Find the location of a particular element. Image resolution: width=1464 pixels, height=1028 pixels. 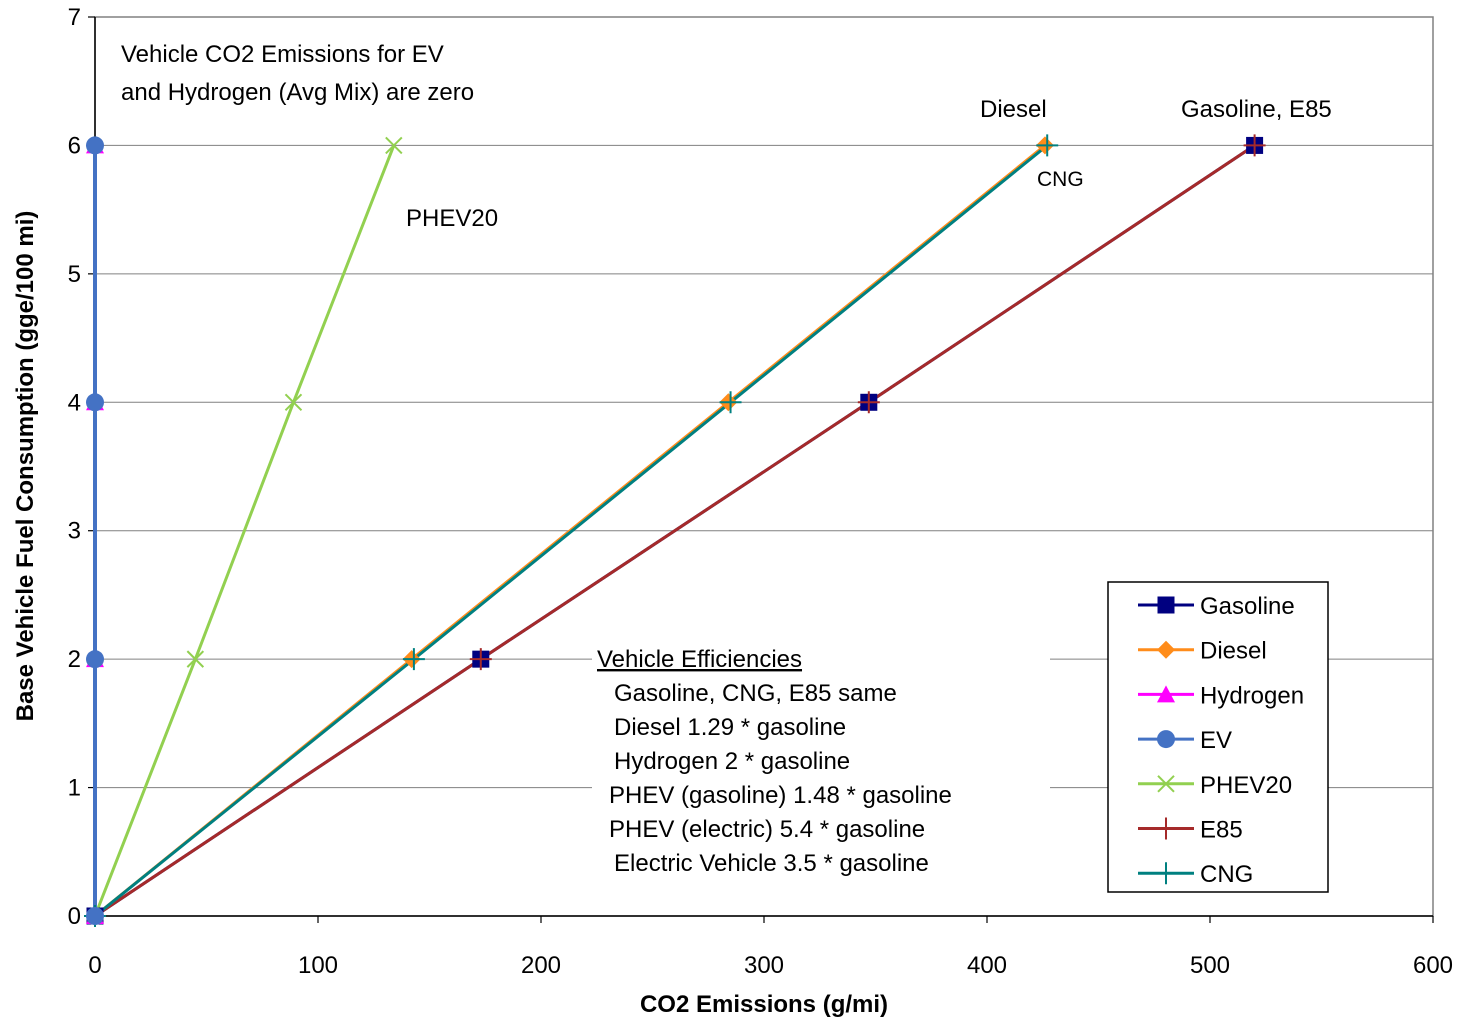

phev20-label: PHEV20 is located at coordinates (452, 218).